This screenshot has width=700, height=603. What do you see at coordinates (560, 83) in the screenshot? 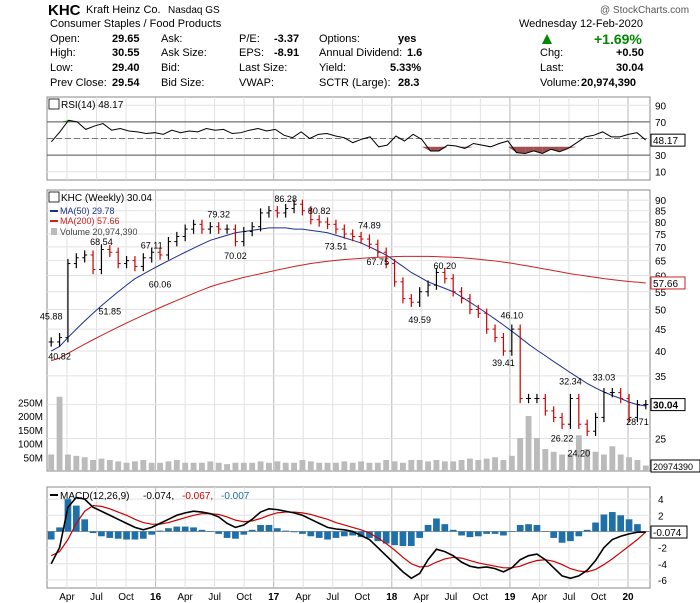
I see `volume-label: Volume:` at bounding box center [560, 83].